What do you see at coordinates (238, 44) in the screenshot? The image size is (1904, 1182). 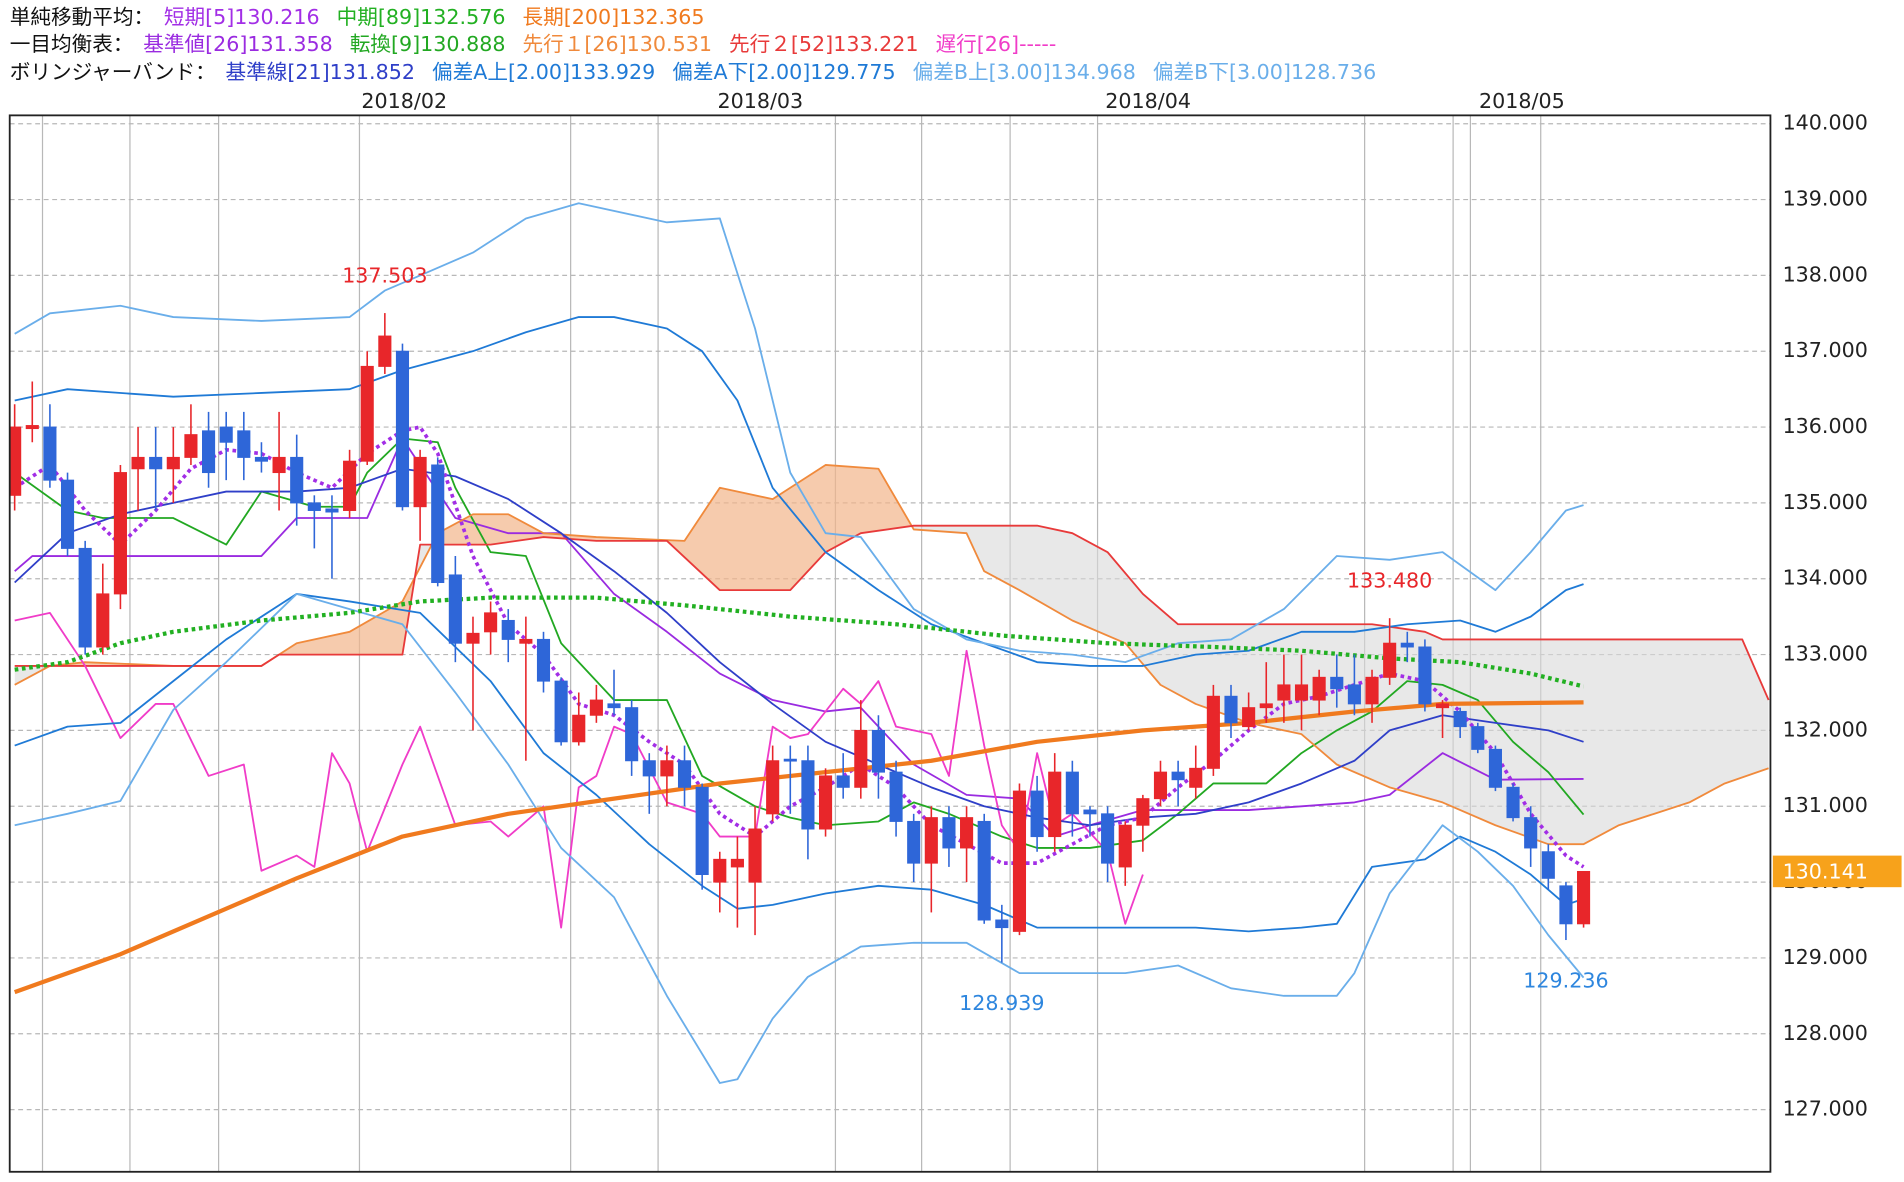 I see `legend-entry: 基準値[26]131.358` at bounding box center [238, 44].